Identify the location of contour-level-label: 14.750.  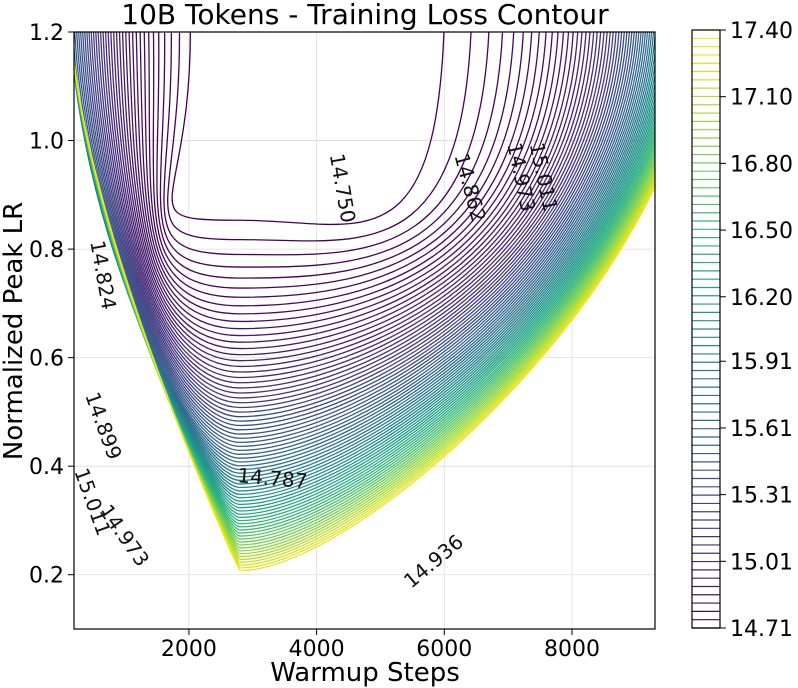
(343, 188).